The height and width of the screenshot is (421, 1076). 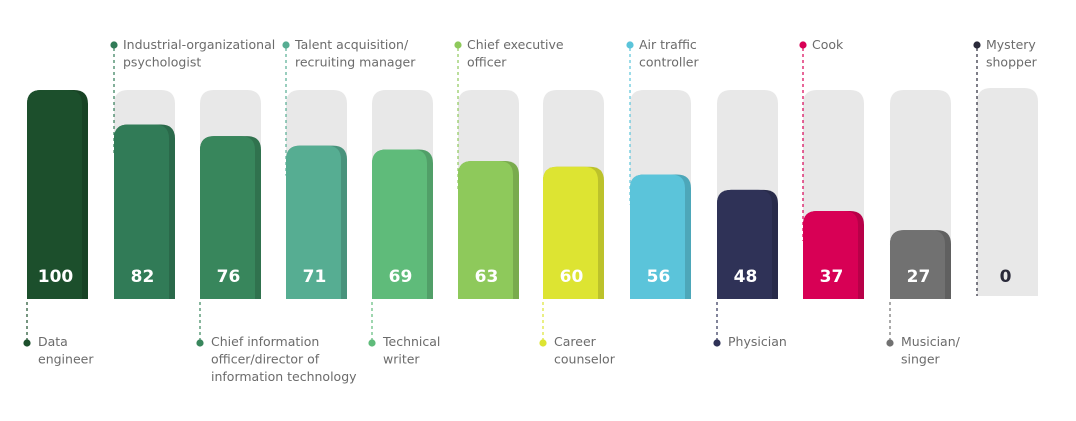 I want to click on category-label: Chief executive, so click(x=515, y=44).